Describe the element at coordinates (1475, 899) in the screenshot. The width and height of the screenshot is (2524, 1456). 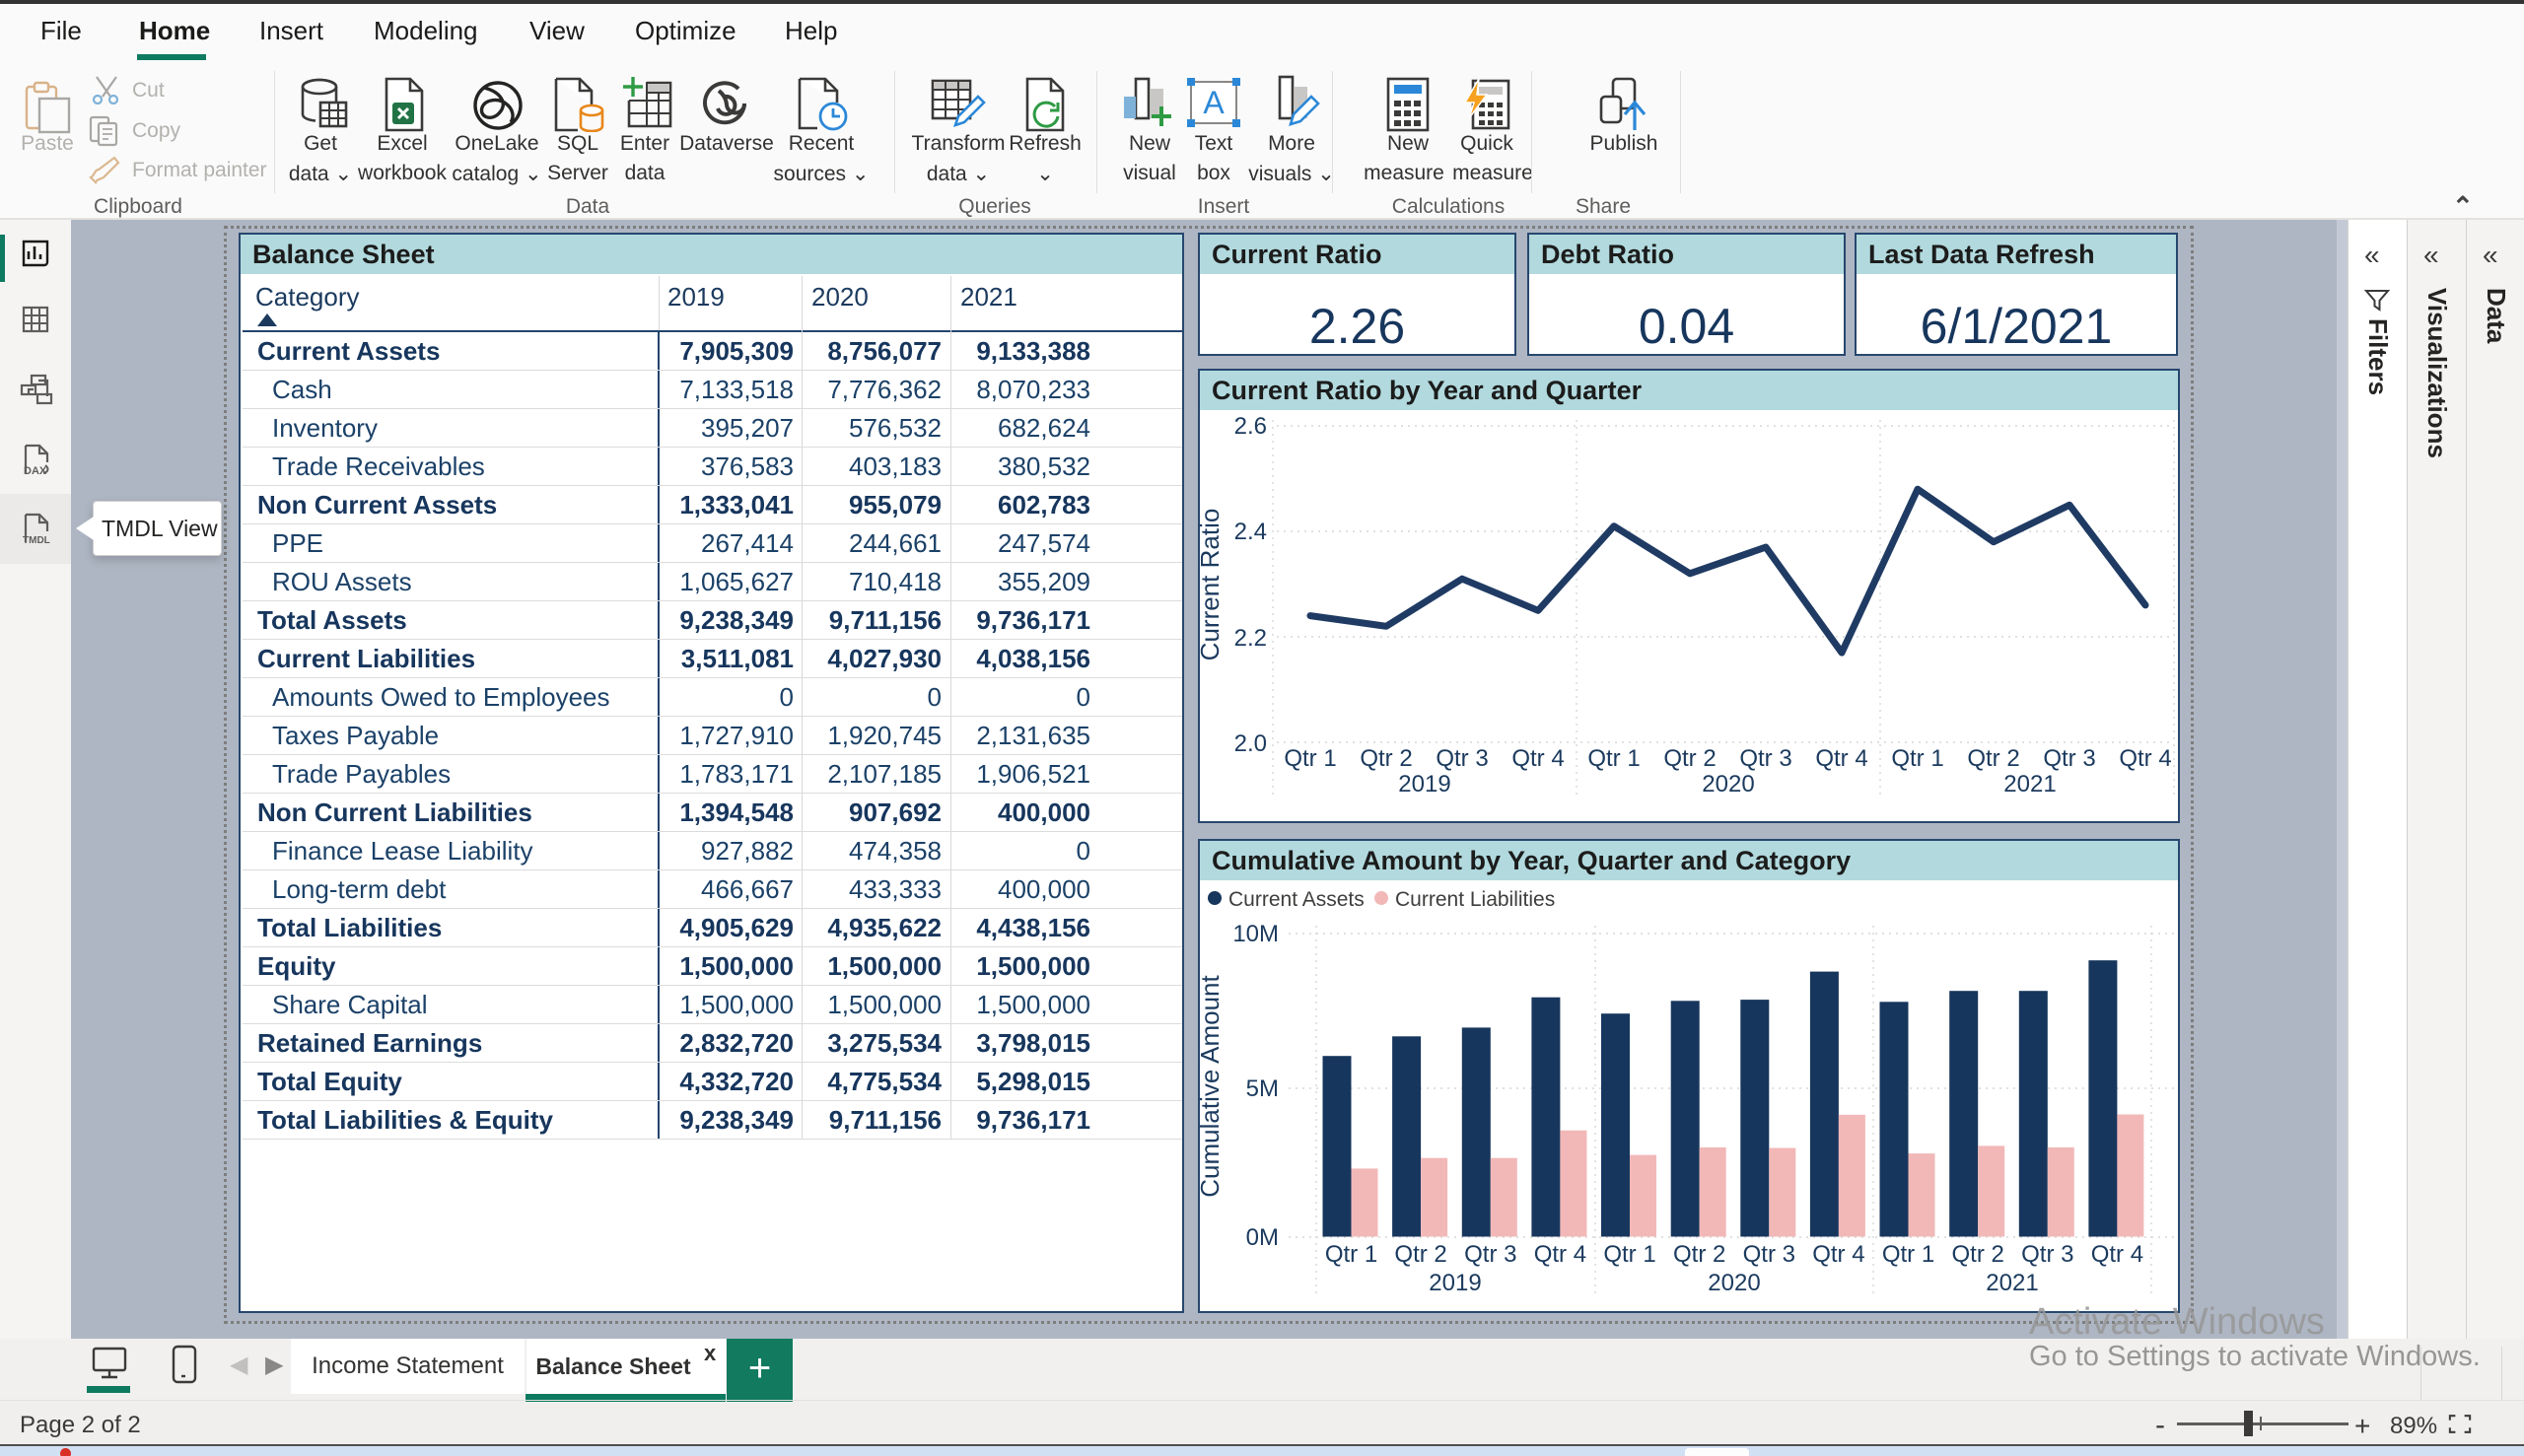
I see `svg-text: Current Liabilities` at that location.